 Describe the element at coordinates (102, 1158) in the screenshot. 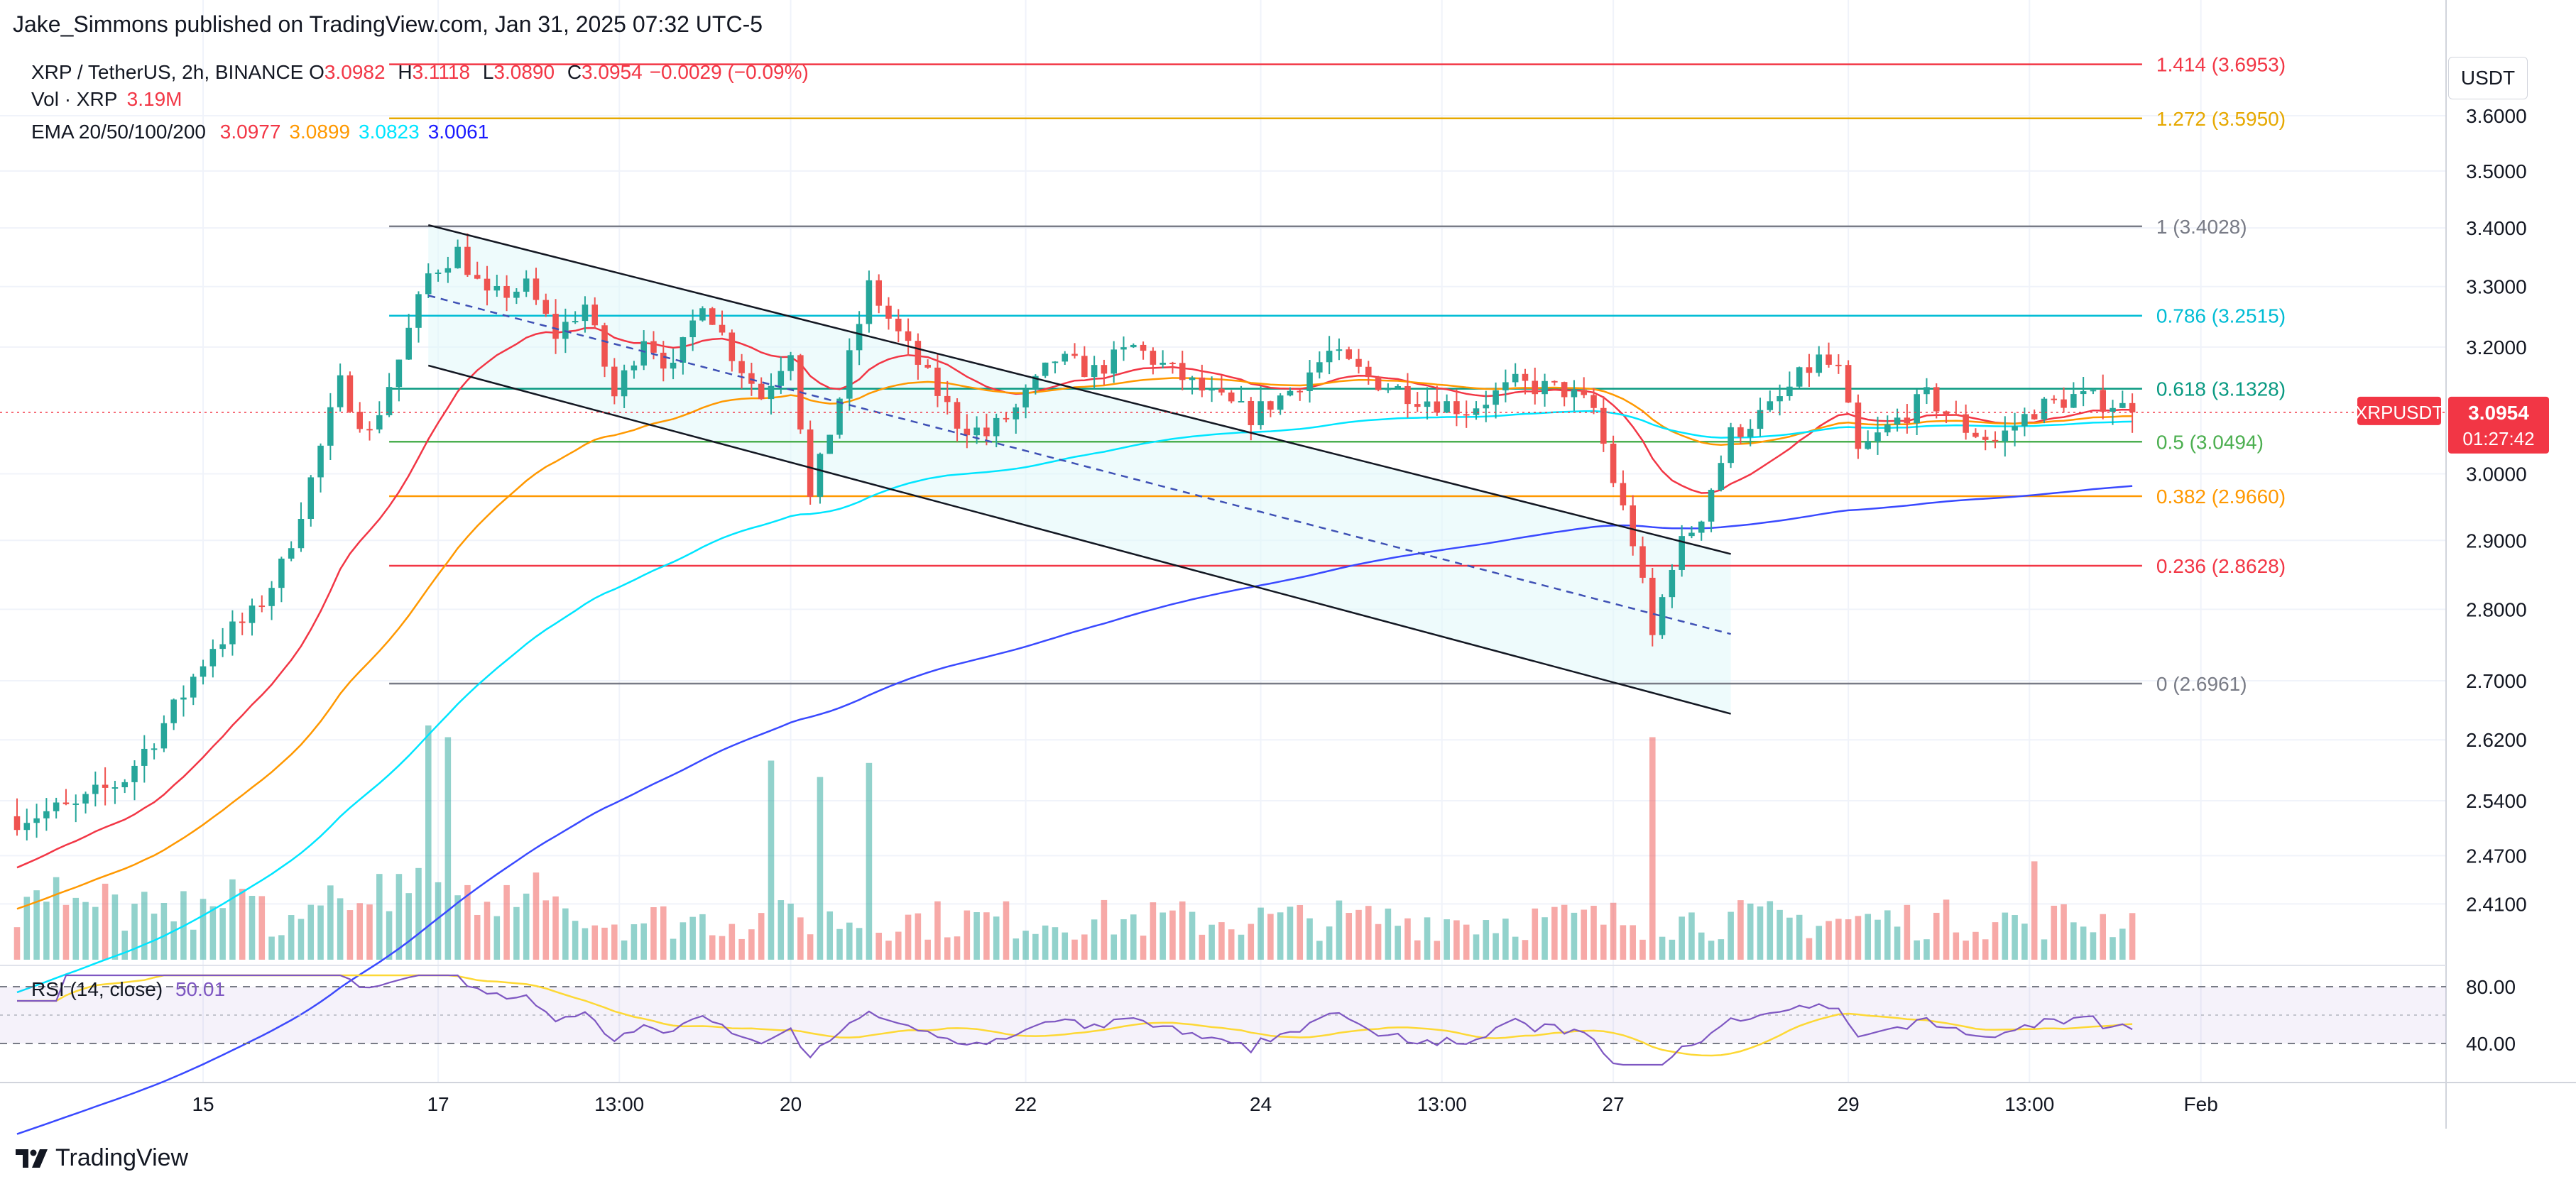

I see `tradingview-logo: TradingView` at that location.